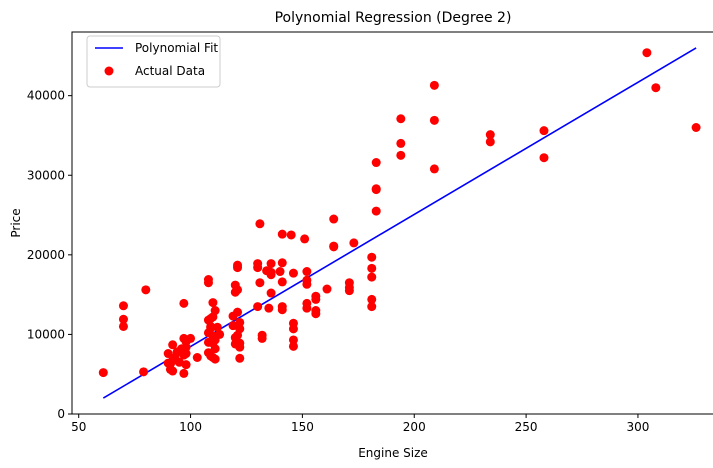 The image size is (713, 468). Describe the element at coordinates (78, 427) in the screenshot. I see `x-tick-label: 50` at that location.